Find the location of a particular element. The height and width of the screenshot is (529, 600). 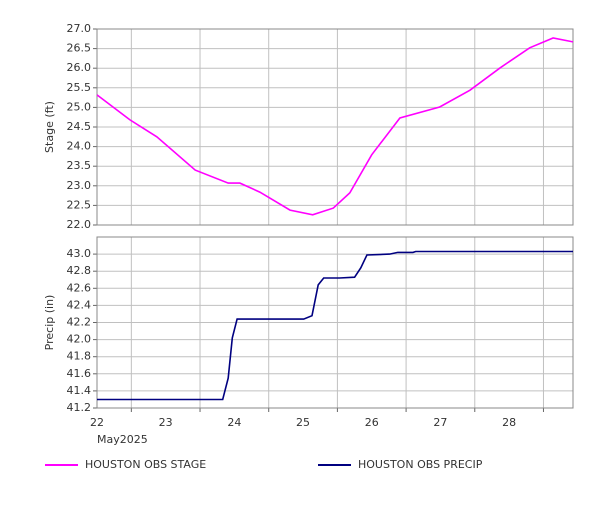

x-tick-label: 28 is located at coordinates (509, 422).